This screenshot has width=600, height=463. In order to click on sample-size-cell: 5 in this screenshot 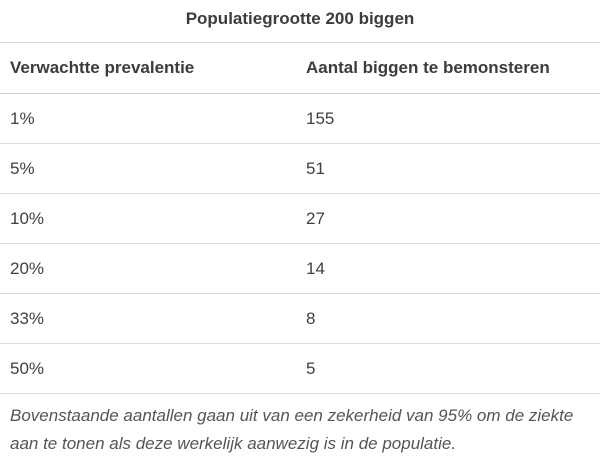, I will do `click(448, 368)`.